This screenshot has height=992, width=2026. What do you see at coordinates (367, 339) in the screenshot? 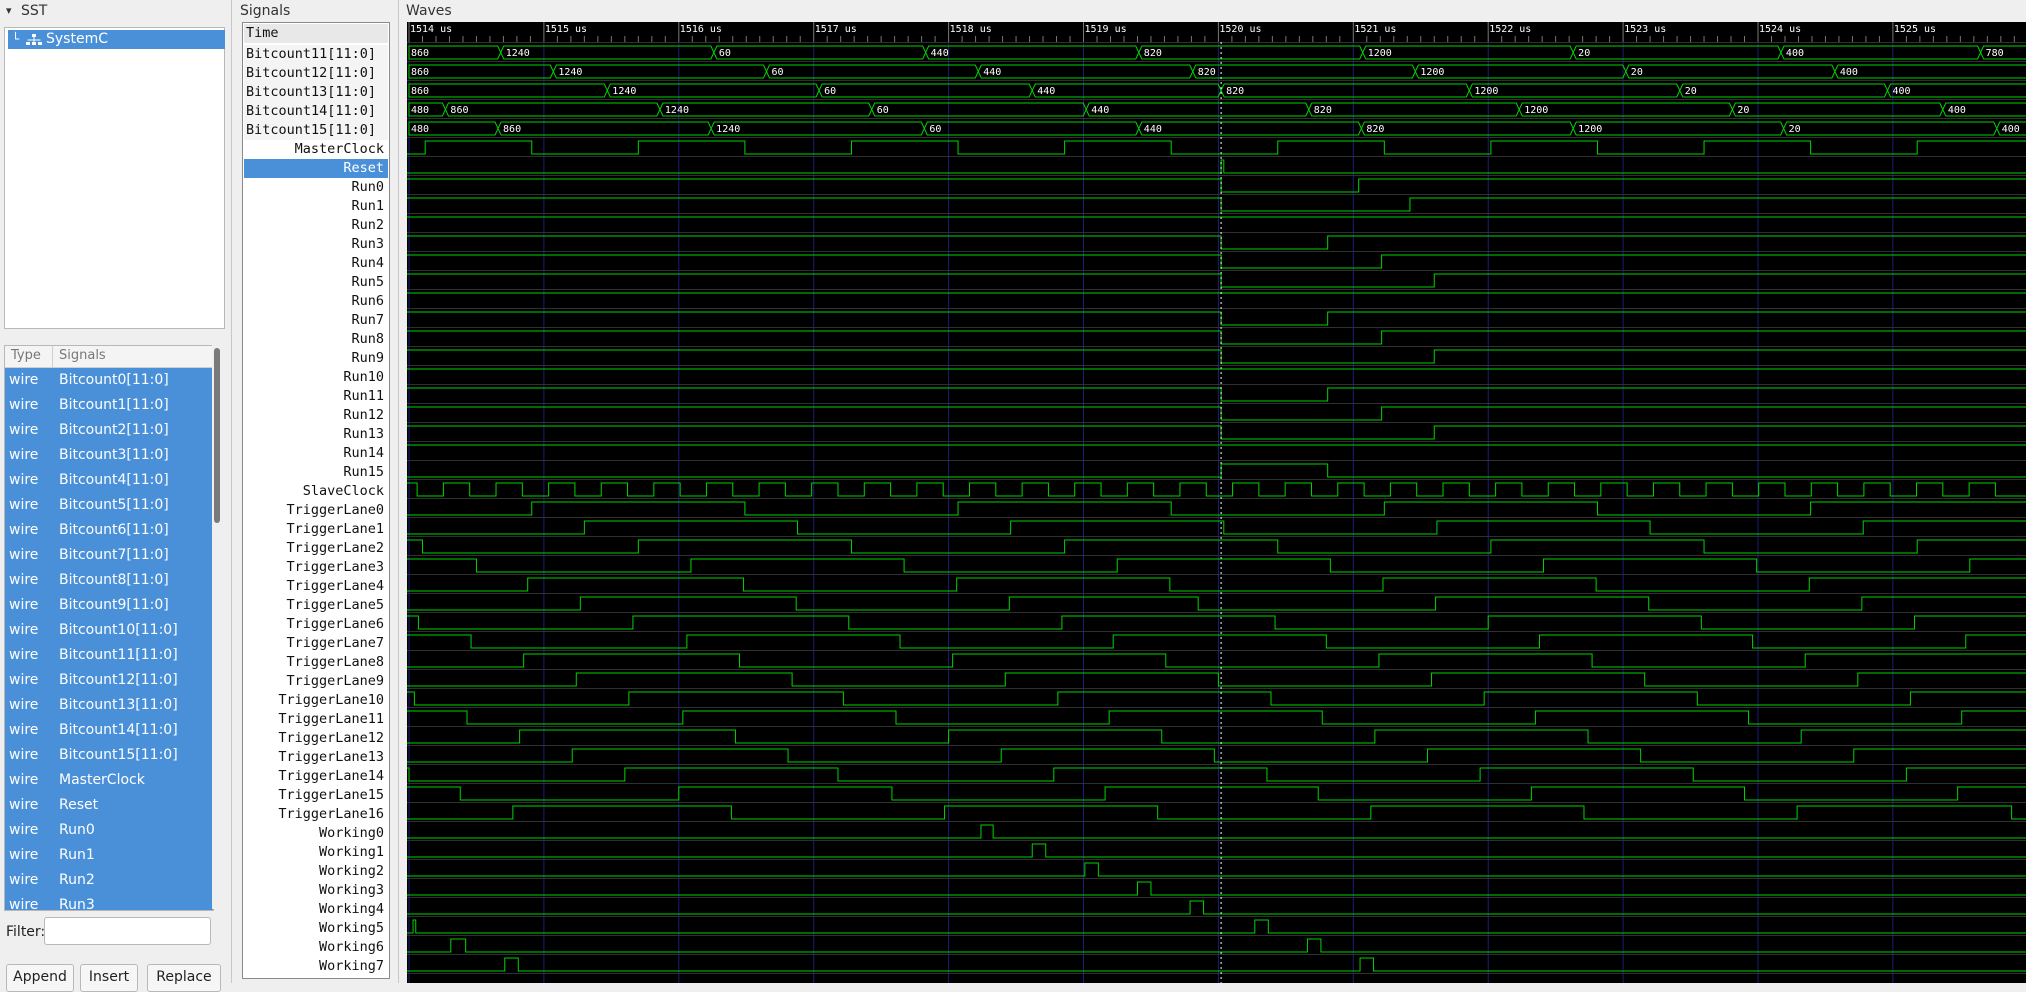
I see `signal-row-run8: Run8` at bounding box center [367, 339].